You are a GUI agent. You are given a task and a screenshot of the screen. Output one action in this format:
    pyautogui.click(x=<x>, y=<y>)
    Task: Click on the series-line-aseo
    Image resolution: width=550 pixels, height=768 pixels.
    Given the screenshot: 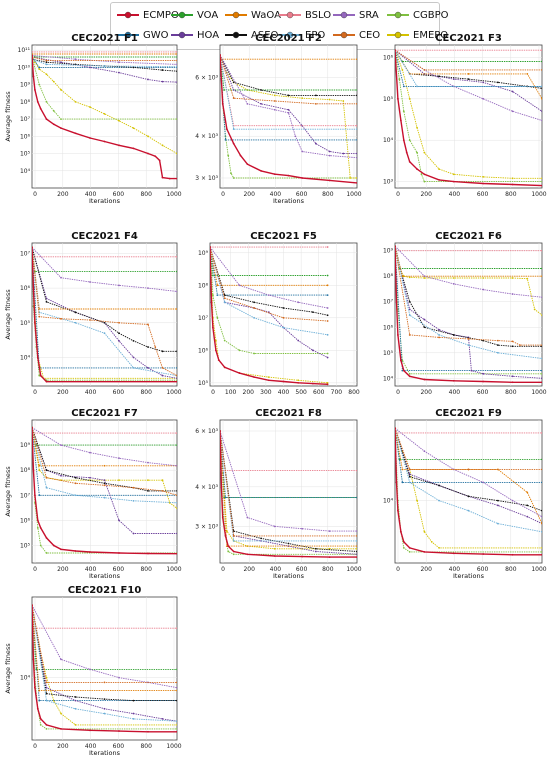 What is the action you would take?
    pyautogui.click(x=269, y=281)
    